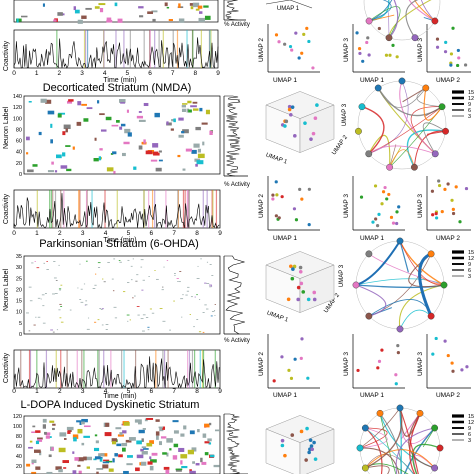 The width and height of the screenshot is (474, 474). I want to click on time-axis-label: Time (min), so click(119, 396).